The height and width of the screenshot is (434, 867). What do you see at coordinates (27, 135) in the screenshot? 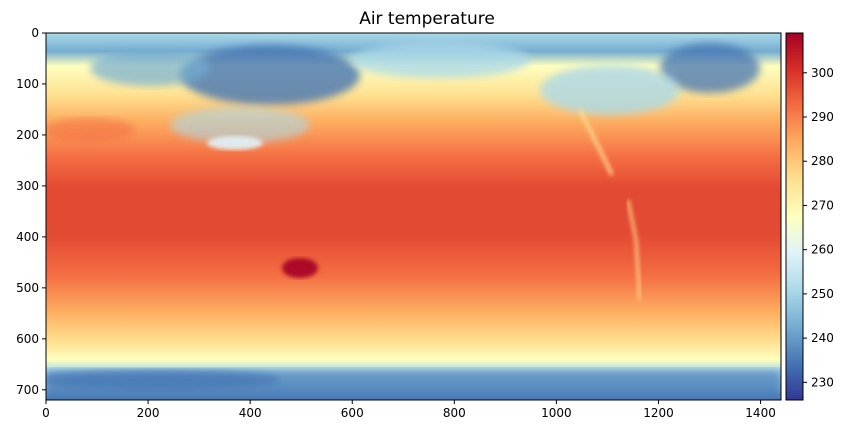
I see `y-tick-label: 200` at bounding box center [27, 135].